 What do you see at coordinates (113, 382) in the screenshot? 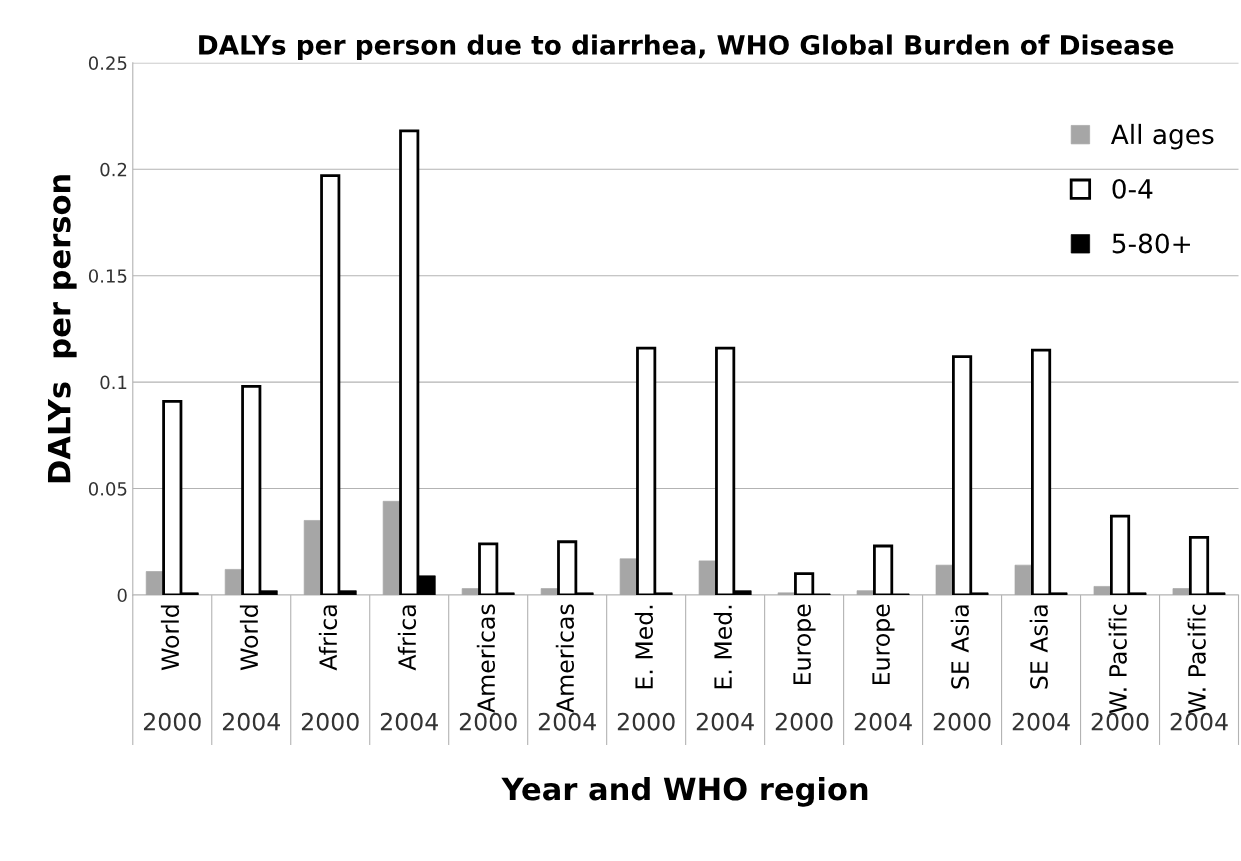
I see `y-tick-label: 0.1` at bounding box center [113, 382].